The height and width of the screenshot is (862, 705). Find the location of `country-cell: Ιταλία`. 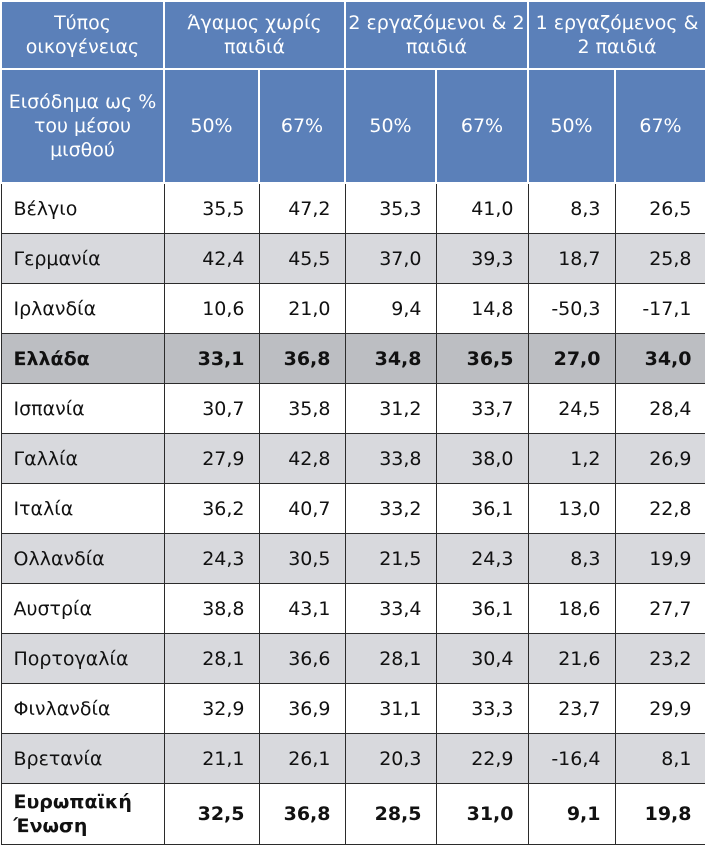

country-cell: Ιταλία is located at coordinates (82, 508).